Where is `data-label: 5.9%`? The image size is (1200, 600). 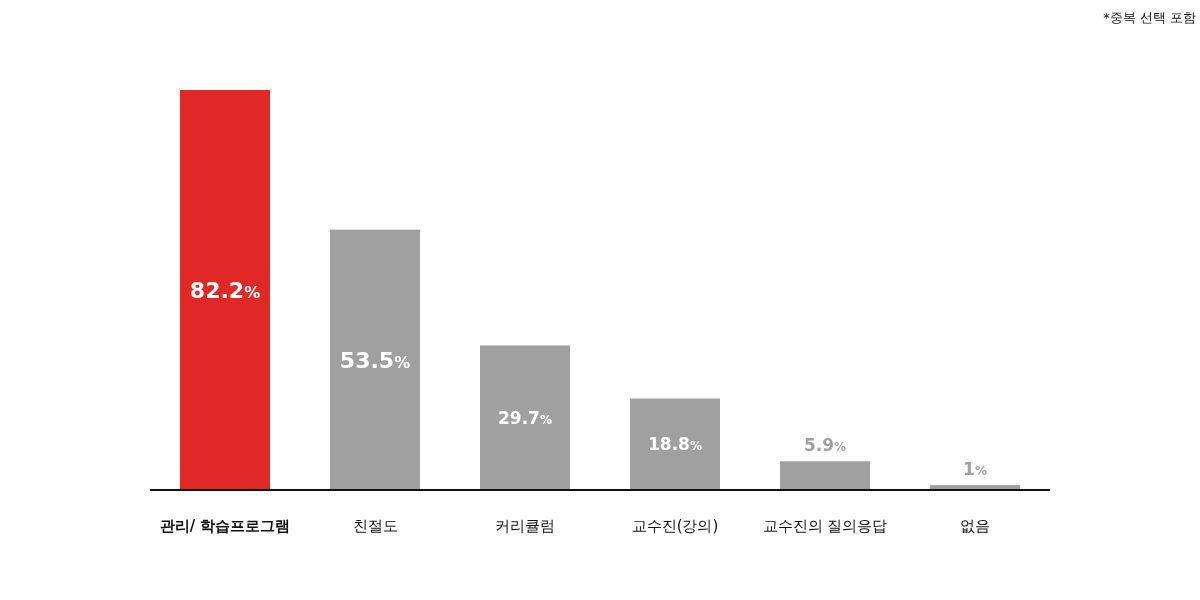 data-label: 5.9% is located at coordinates (825, 445).